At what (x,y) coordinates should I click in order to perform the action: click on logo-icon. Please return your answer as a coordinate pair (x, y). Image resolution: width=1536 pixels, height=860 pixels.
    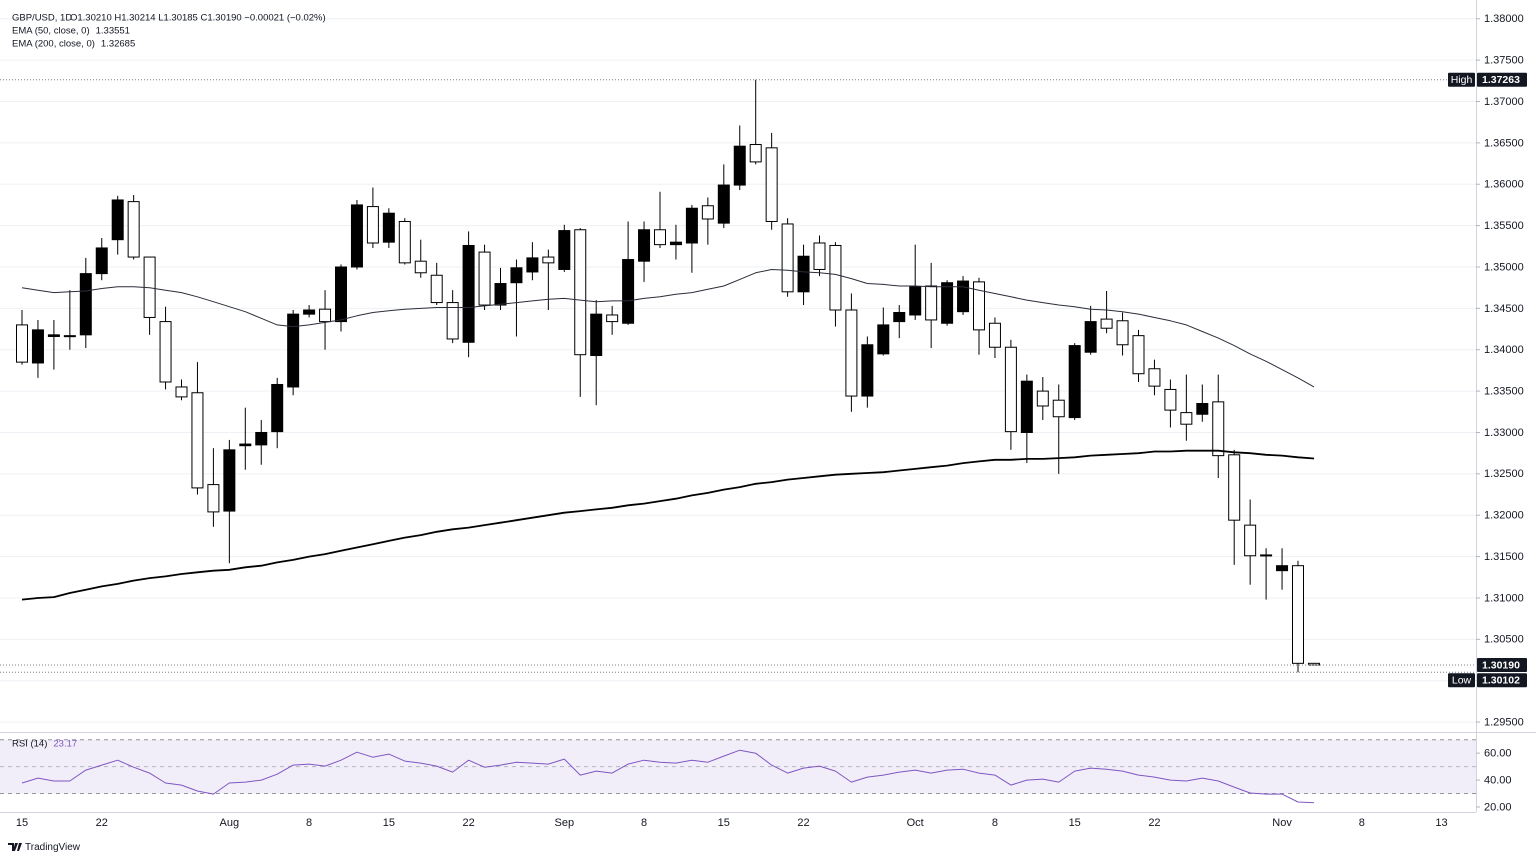
    Looking at the image, I should click on (15, 847).